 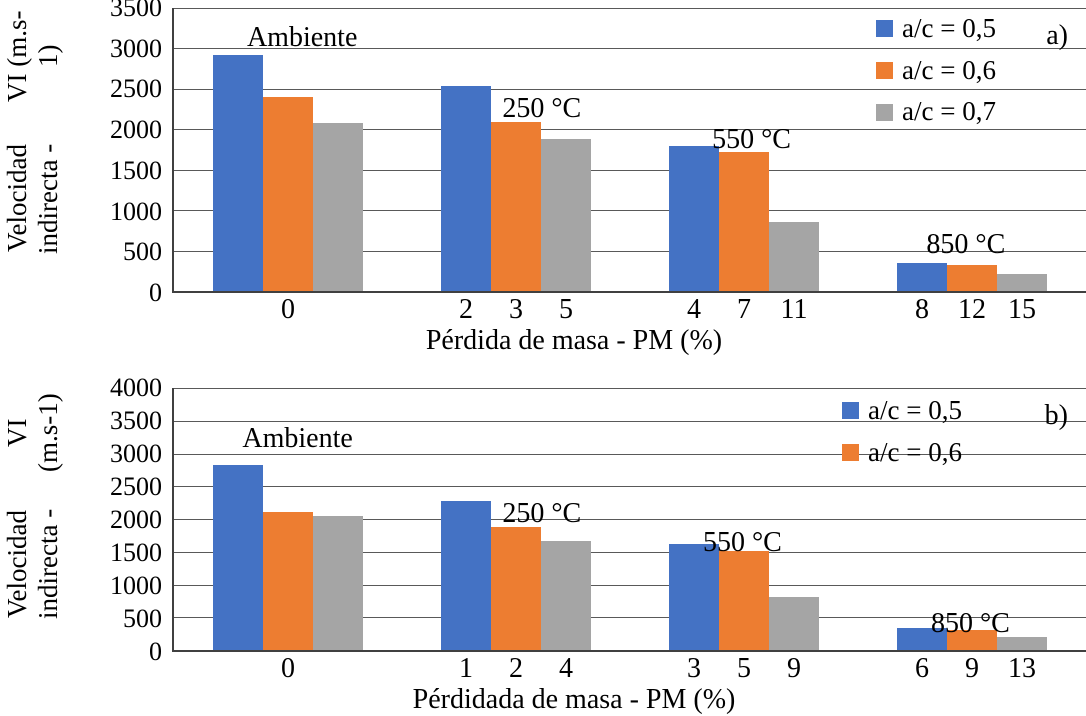 I want to click on bar-slot: 6, so click(x=922, y=535).